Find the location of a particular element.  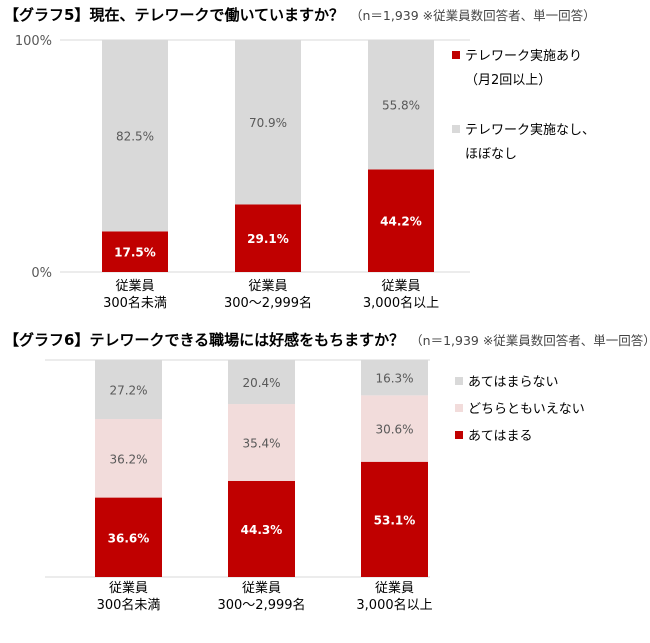

data-label: 55.8% is located at coordinates (401, 106).